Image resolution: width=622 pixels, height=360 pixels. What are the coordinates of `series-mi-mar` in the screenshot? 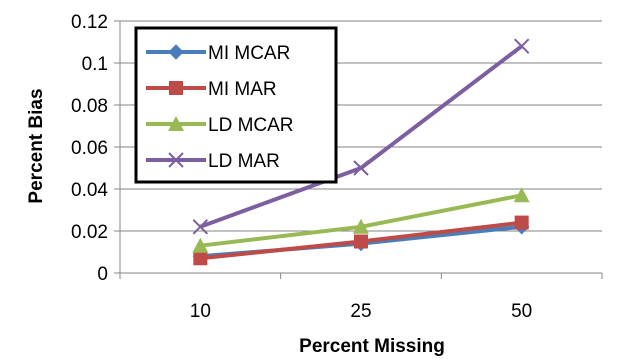 It's located at (361, 240).